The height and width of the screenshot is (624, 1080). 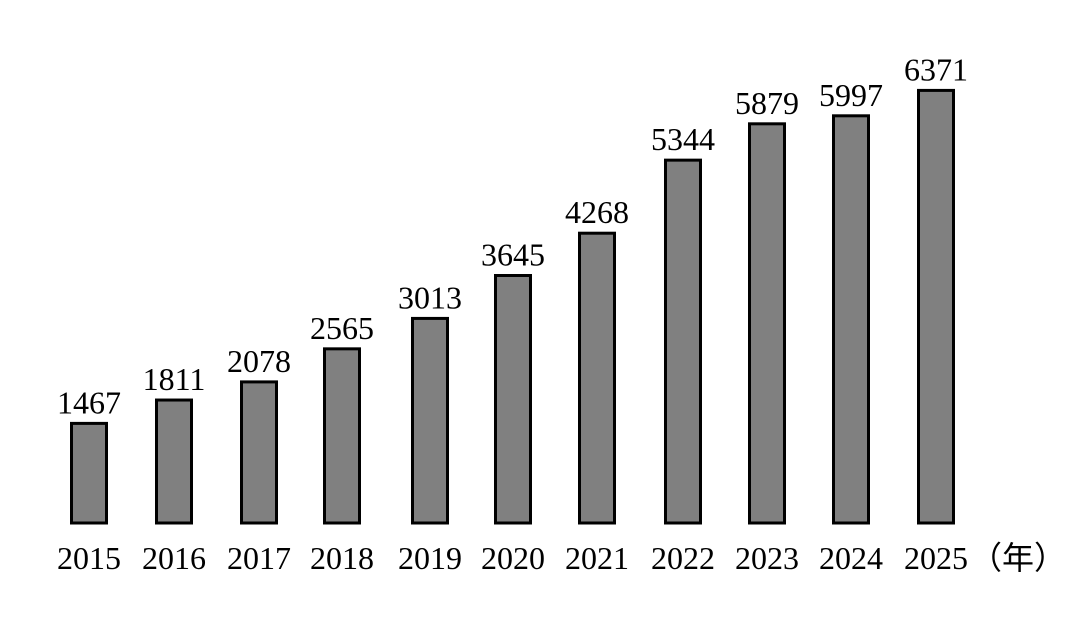 I want to click on bar-2025, so click(x=936, y=306).